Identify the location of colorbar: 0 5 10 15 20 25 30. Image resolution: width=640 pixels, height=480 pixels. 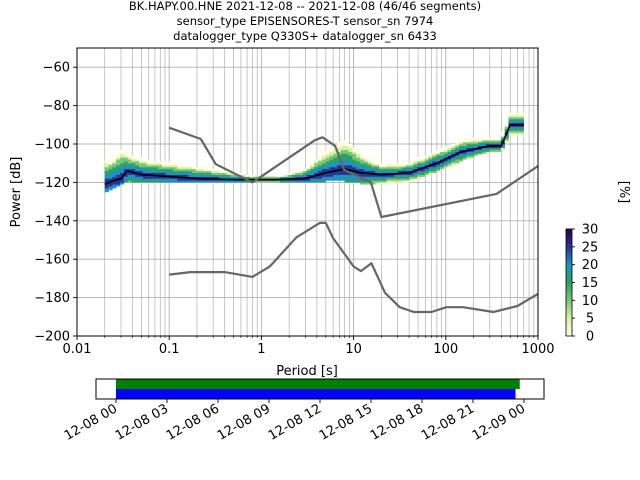
(582, 284).